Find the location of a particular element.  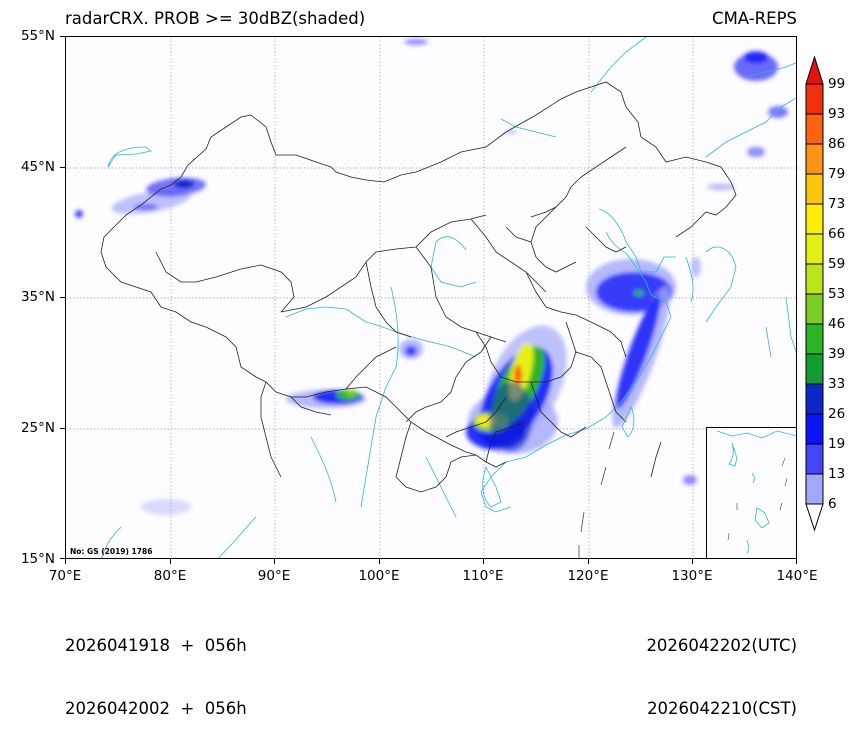

colorbar-label: 6 is located at coordinates (832, 504).